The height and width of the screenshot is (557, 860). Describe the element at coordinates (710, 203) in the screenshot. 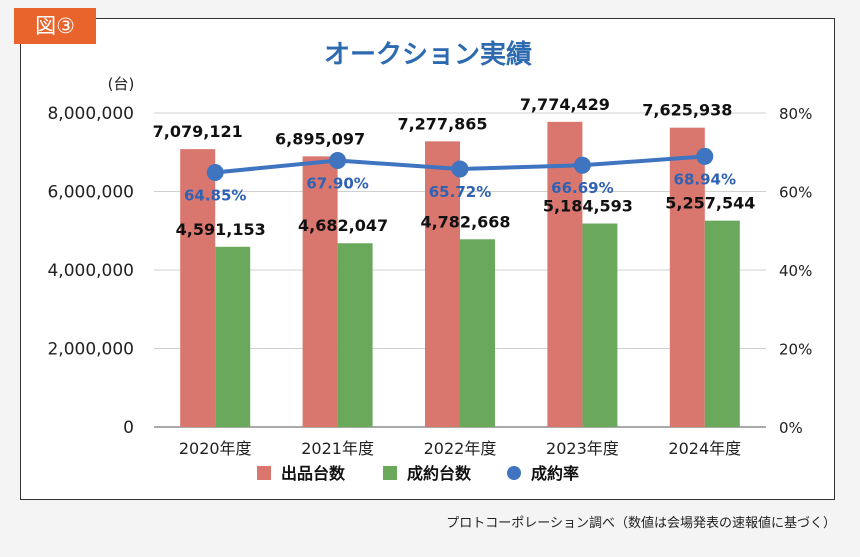

I see `bar-sold-label: 5,257,544` at that location.